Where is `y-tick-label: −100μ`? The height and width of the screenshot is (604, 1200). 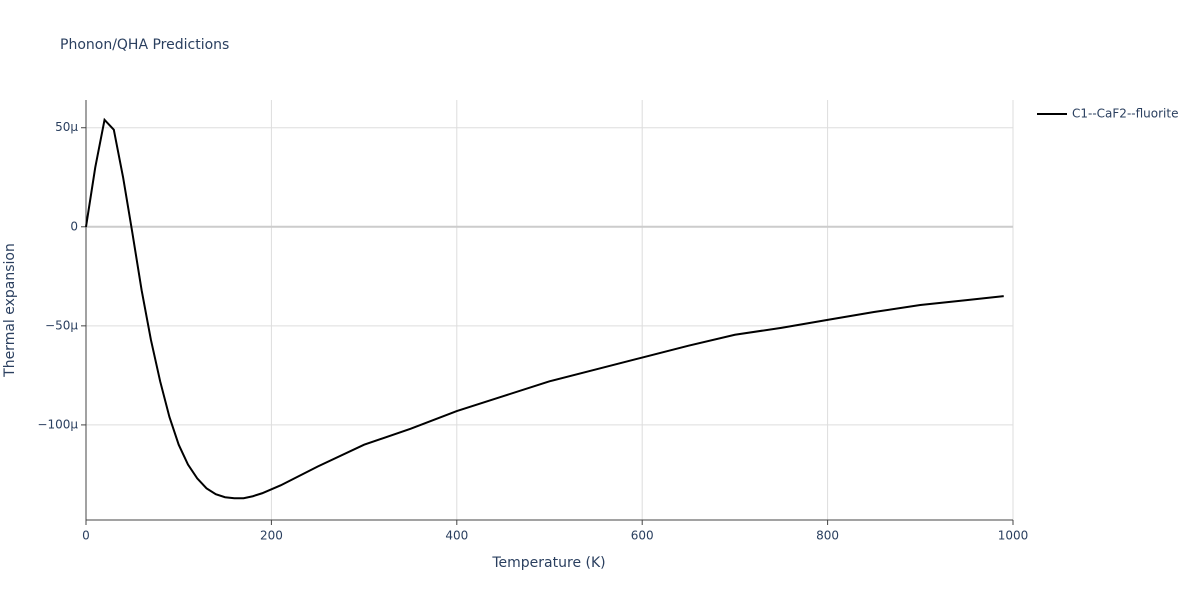 y-tick-label: −100μ is located at coordinates (57, 424).